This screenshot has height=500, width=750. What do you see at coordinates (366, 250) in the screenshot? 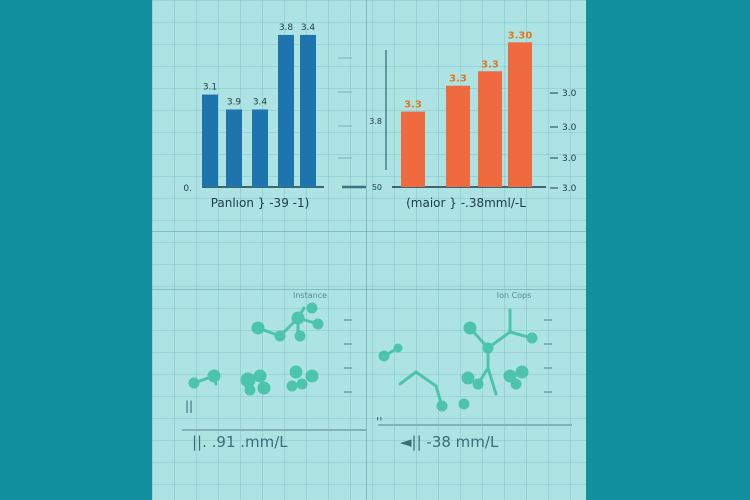
I see `panel-divider` at bounding box center [366, 250].